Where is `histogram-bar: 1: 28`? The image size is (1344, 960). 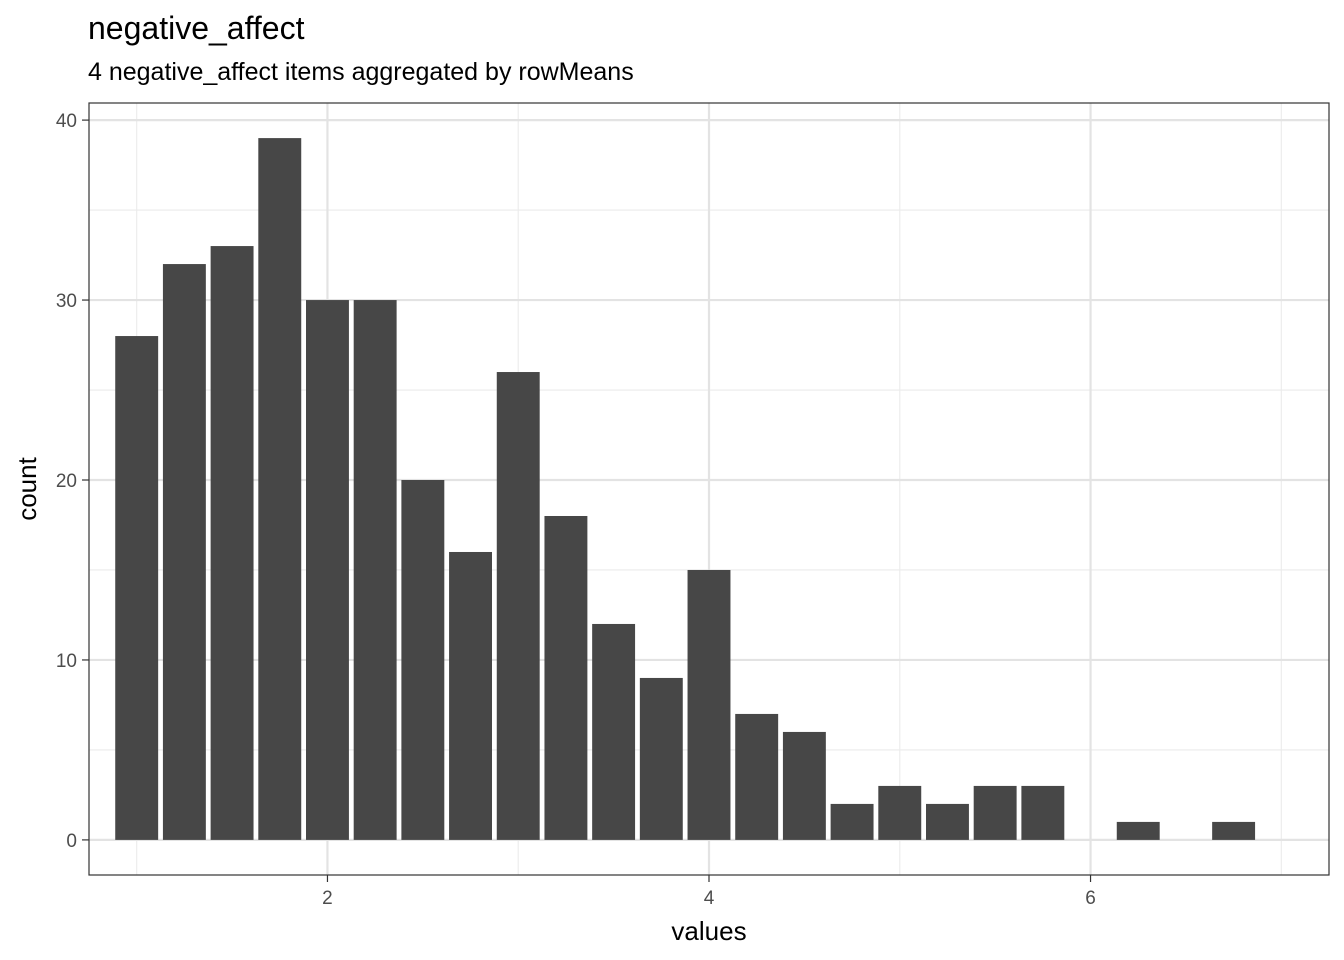 histogram-bar: 1: 28 is located at coordinates (137, 588).